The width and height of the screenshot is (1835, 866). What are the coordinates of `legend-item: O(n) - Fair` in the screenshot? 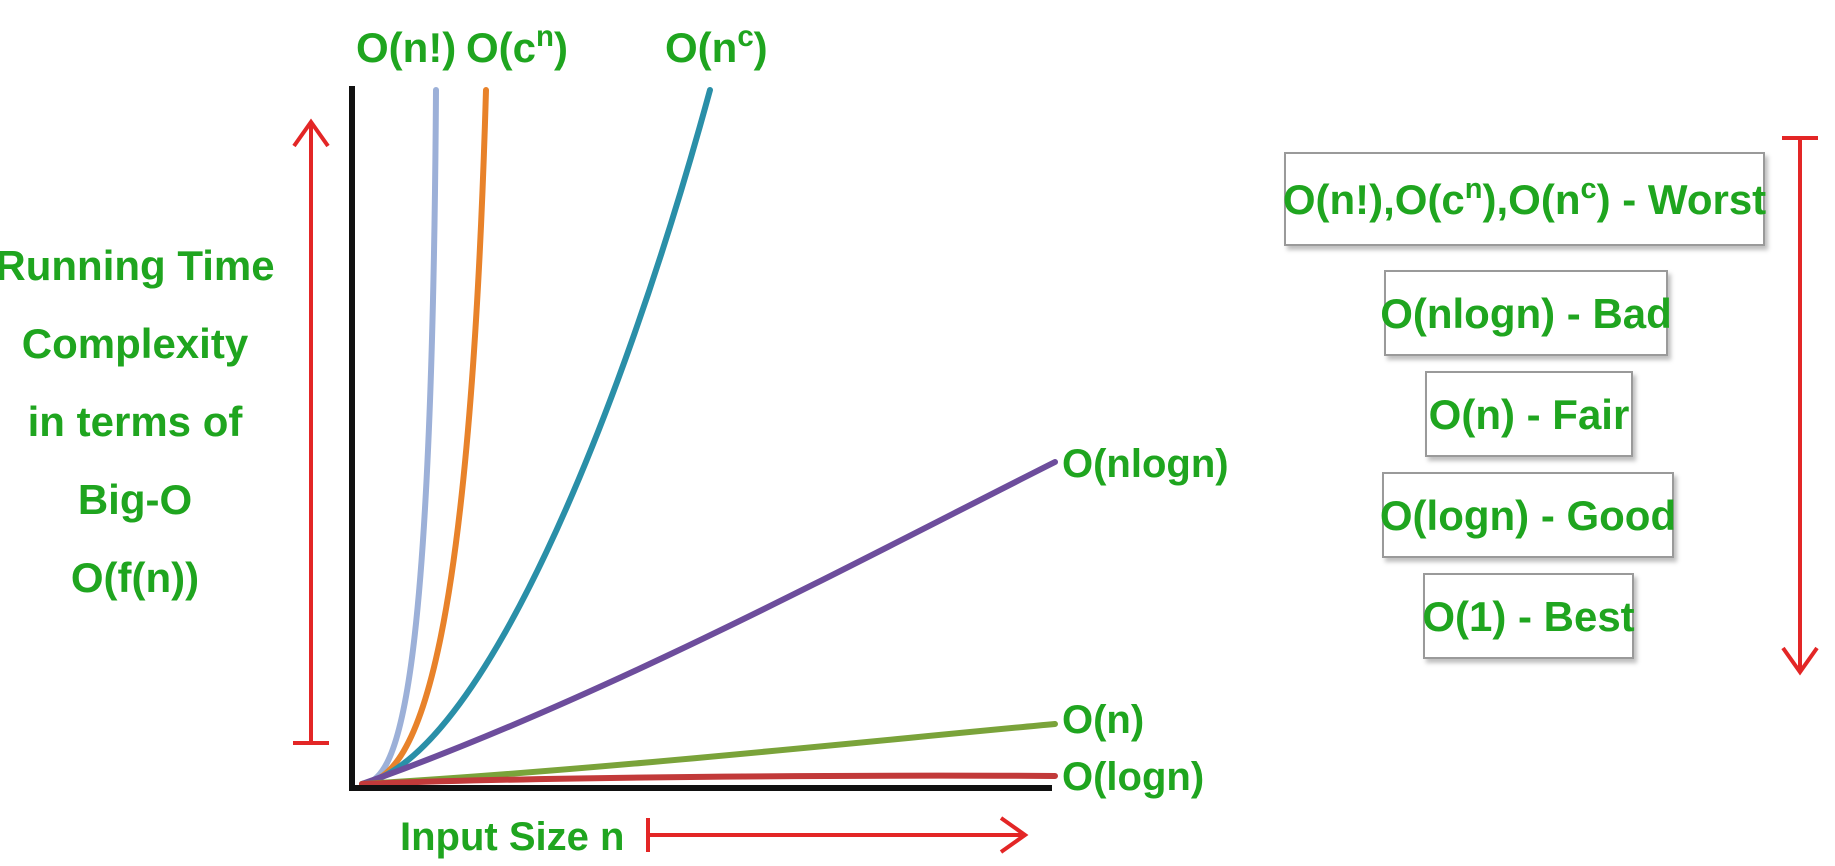 It's located at (1529, 414).